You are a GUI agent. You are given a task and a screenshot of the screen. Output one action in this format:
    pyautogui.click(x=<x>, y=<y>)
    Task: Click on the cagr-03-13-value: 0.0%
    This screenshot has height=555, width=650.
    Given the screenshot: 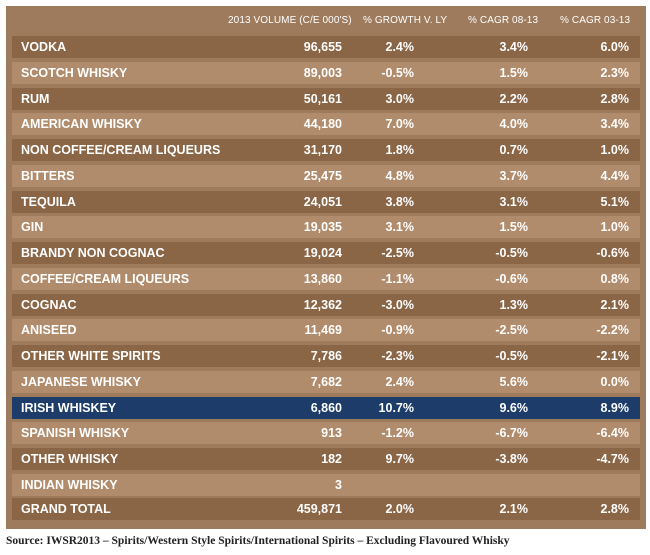 What is the action you would take?
    pyautogui.click(x=615, y=382)
    